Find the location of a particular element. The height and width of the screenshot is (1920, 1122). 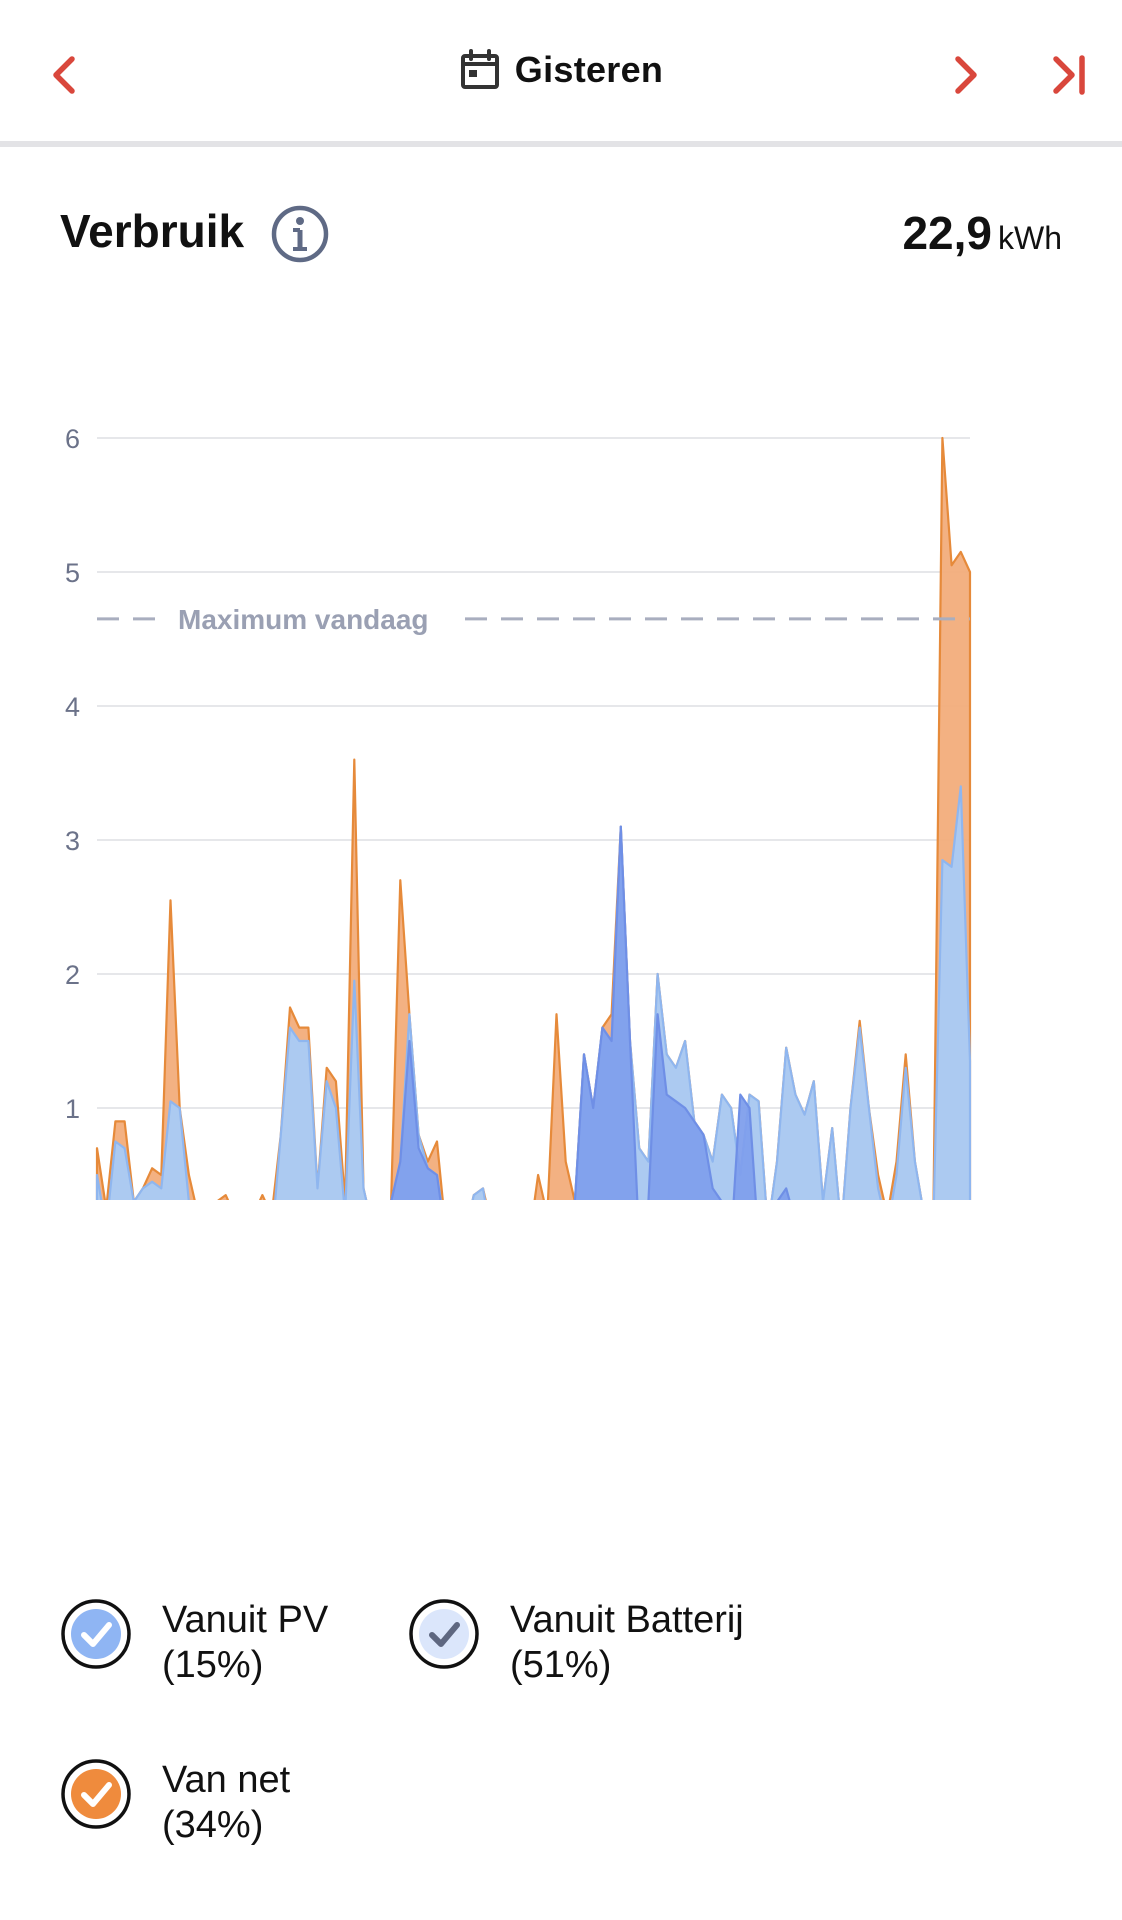

series-area-vanuit-batterij is located at coordinates (590, 1012).